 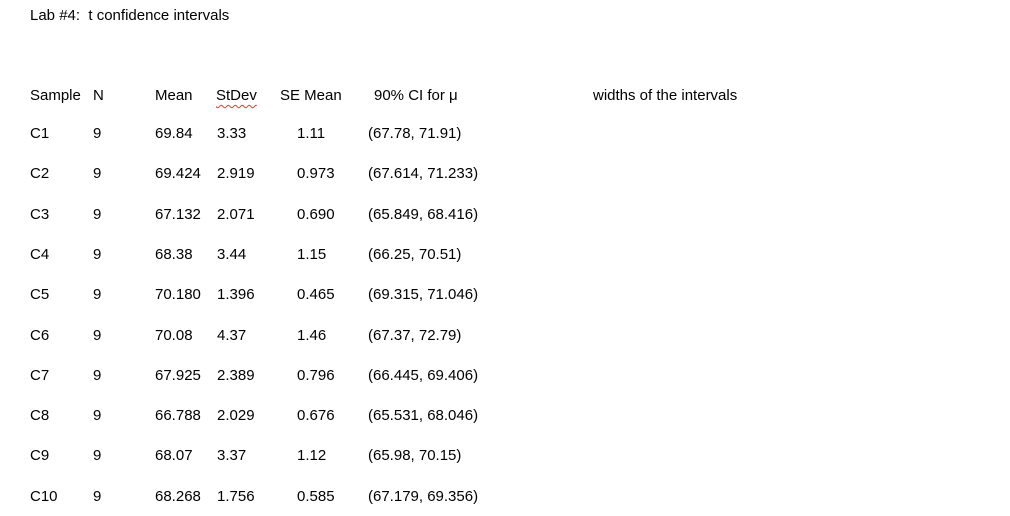 I want to click on cell-se-mean: 0.690, so click(x=316, y=214).